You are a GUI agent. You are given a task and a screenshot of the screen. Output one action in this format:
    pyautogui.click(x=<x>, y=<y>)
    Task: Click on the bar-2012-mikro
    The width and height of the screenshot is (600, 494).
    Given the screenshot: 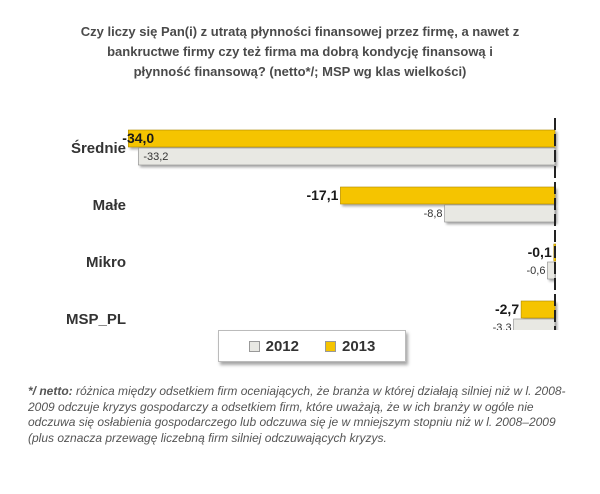 What is the action you would take?
    pyautogui.click(x=551, y=270)
    